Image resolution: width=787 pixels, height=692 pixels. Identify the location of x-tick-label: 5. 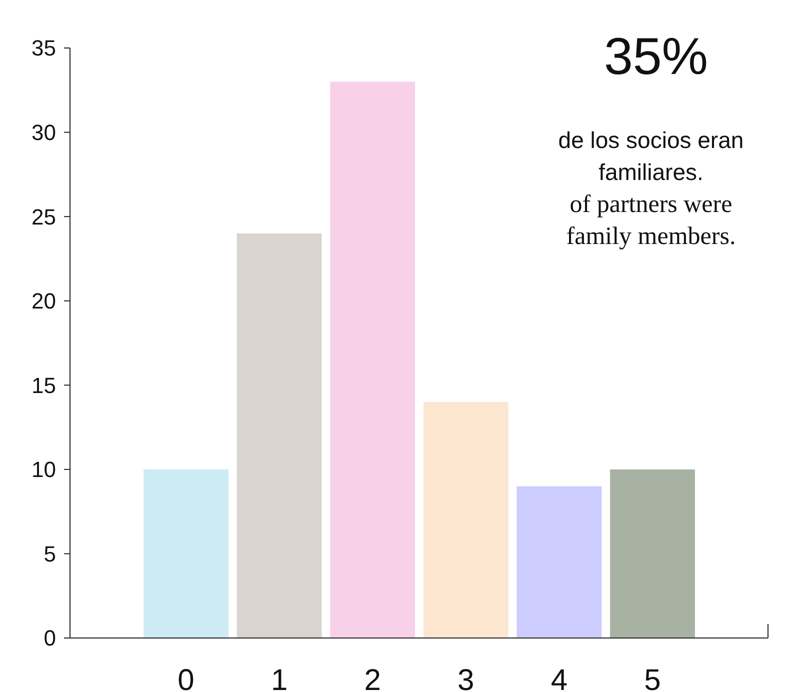
(652, 678).